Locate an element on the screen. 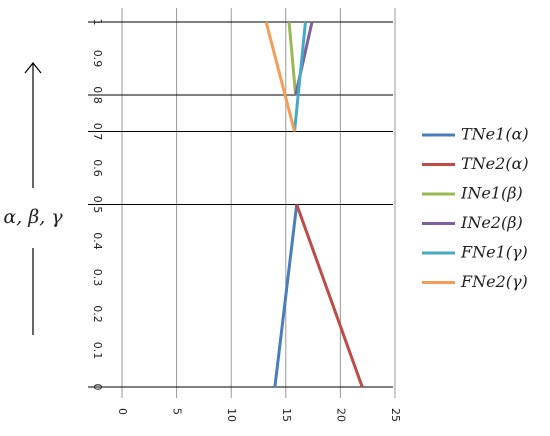 This screenshot has height=436, width=550. y-tick-label: 0.6 is located at coordinates (97, 168).